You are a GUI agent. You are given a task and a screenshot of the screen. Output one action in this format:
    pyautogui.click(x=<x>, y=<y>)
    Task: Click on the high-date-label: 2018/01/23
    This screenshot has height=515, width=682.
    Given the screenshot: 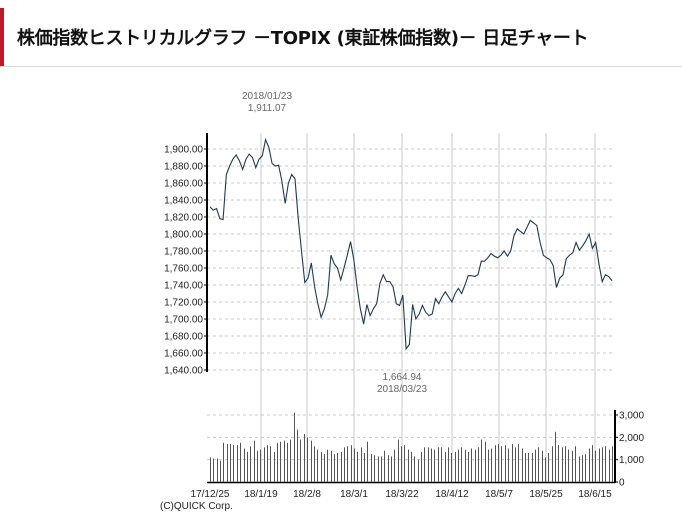 What is the action you would take?
    pyautogui.click(x=267, y=96)
    